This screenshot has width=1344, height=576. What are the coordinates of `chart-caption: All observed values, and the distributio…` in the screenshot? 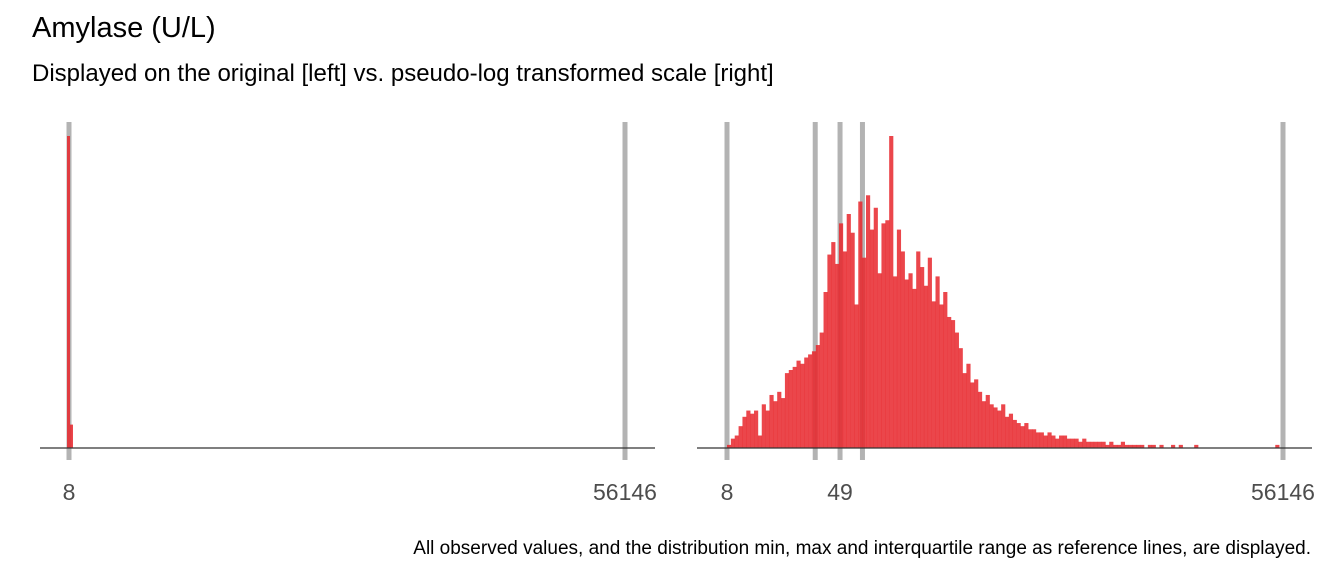 It's located at (862, 548).